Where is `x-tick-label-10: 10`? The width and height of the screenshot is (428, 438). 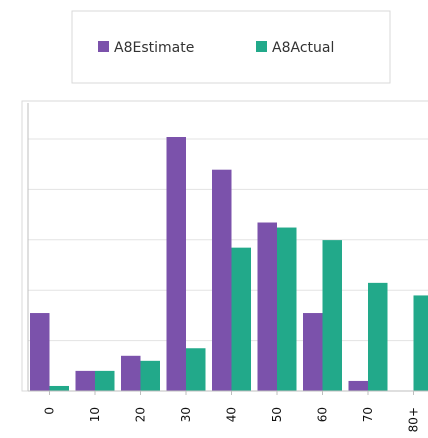 x-tick-label-10: 10 is located at coordinates (95, 414).